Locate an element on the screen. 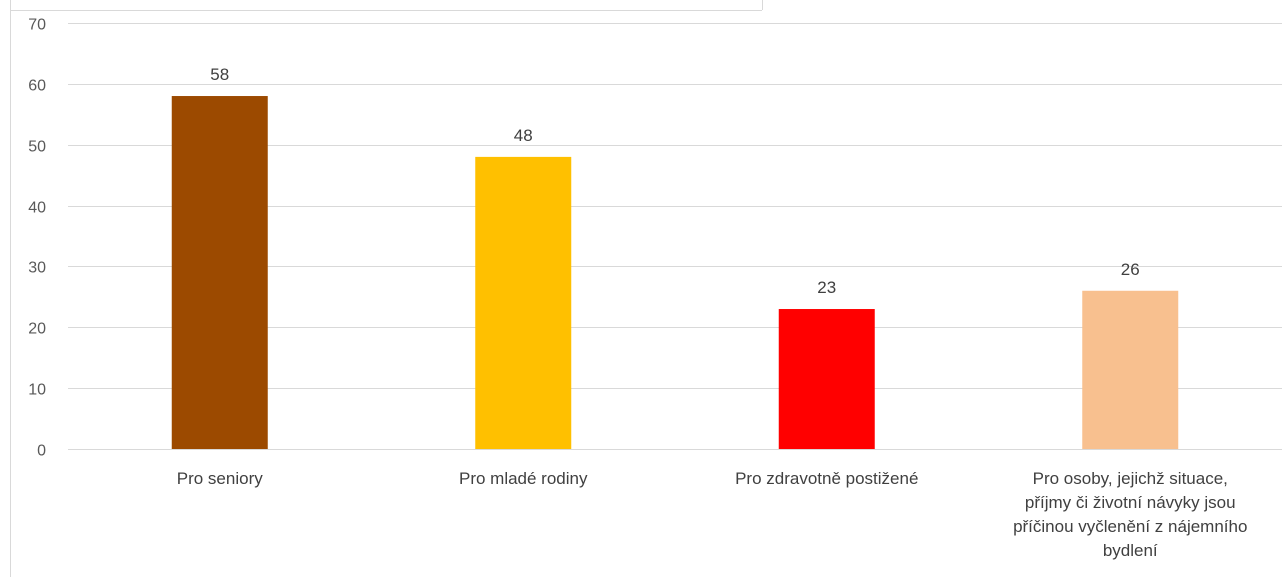 The width and height of the screenshot is (1288, 577). y-tick-label: 40 is located at coordinates (37, 208).